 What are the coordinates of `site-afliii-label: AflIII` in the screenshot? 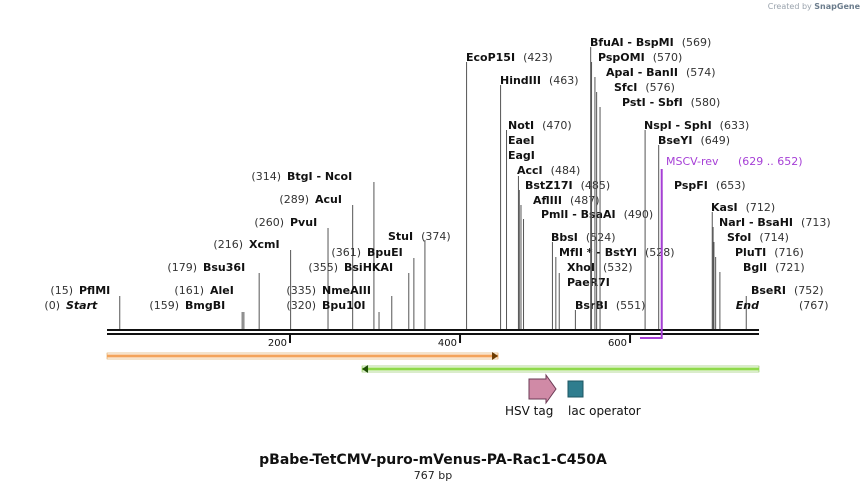 It's located at (547, 200).